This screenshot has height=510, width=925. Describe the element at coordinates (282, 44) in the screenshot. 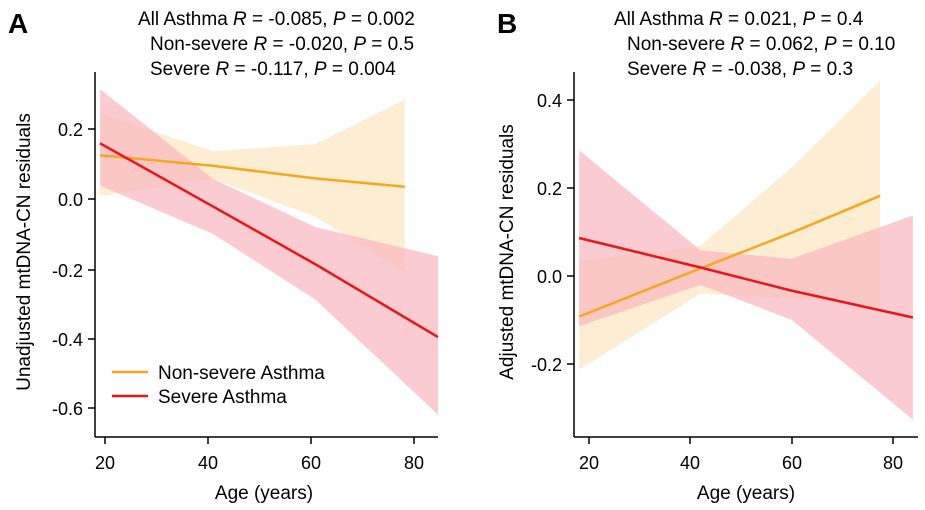

I see `panel-a-stat-nonsevere: Non-severe R = -0.020, P = 0.5` at that location.